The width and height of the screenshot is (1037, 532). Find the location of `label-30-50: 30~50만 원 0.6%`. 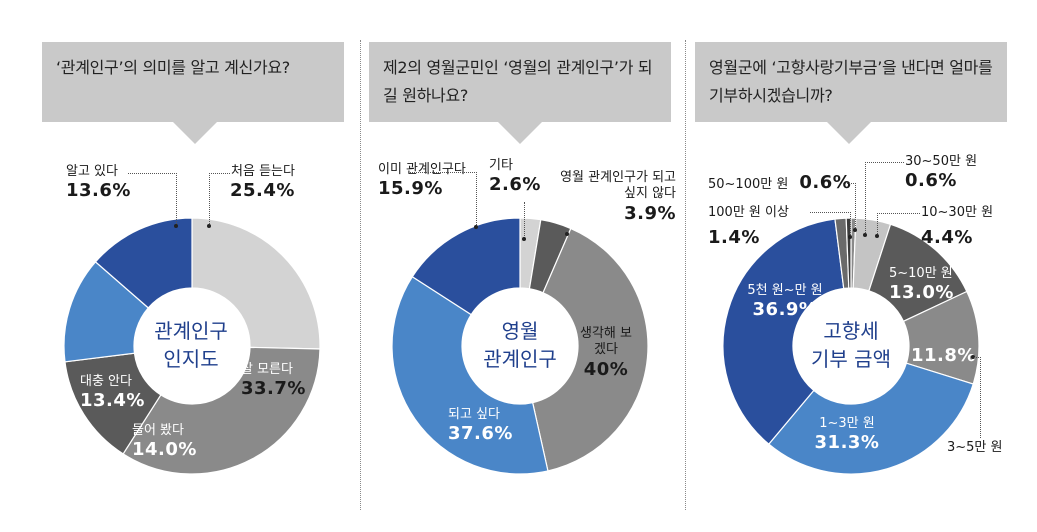

label-30-50: 30~50만 원 0.6% is located at coordinates (941, 173).